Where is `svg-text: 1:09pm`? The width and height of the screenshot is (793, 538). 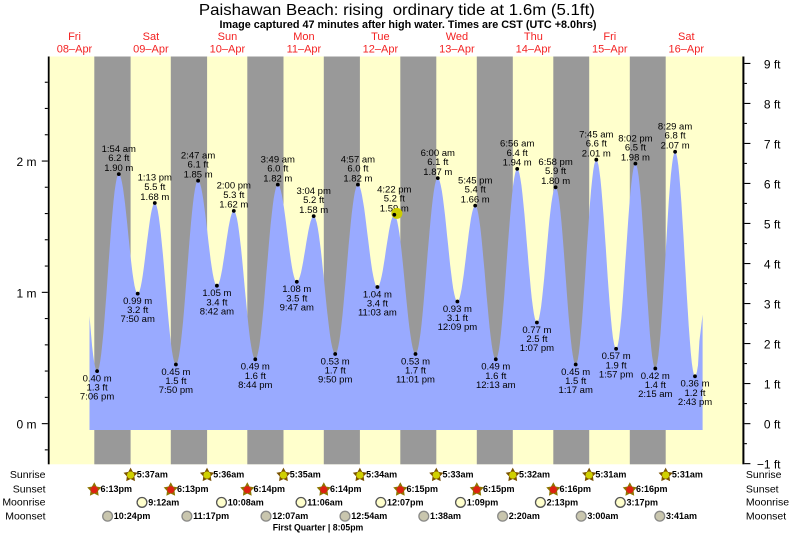
svg-text: 1:09pm is located at coordinates (483, 502).